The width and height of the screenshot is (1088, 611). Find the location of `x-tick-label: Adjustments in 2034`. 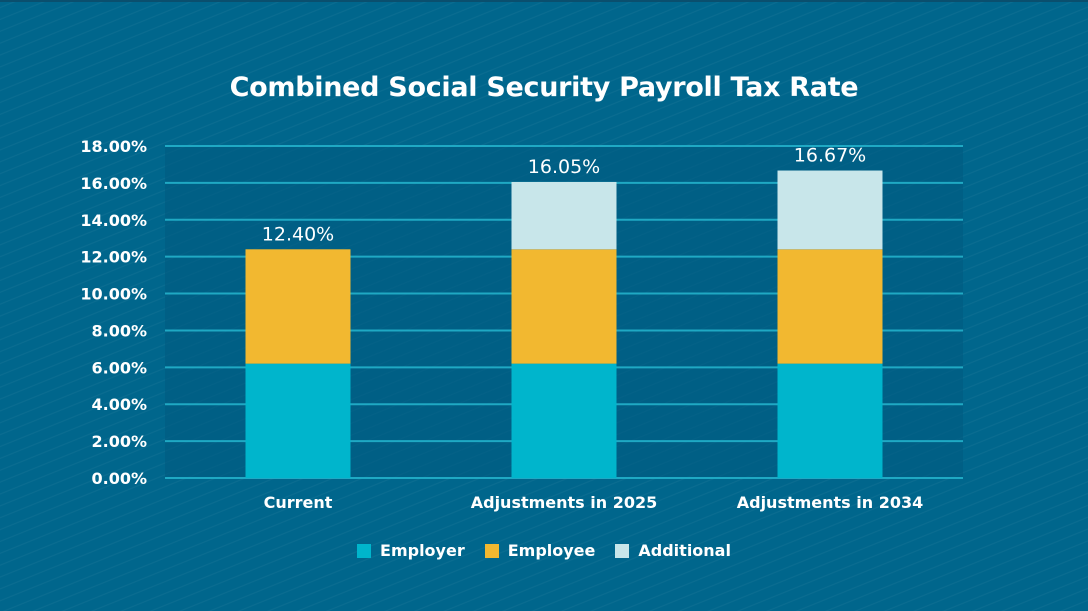

x-tick-label: Adjustments in 2034 is located at coordinates (830, 502).